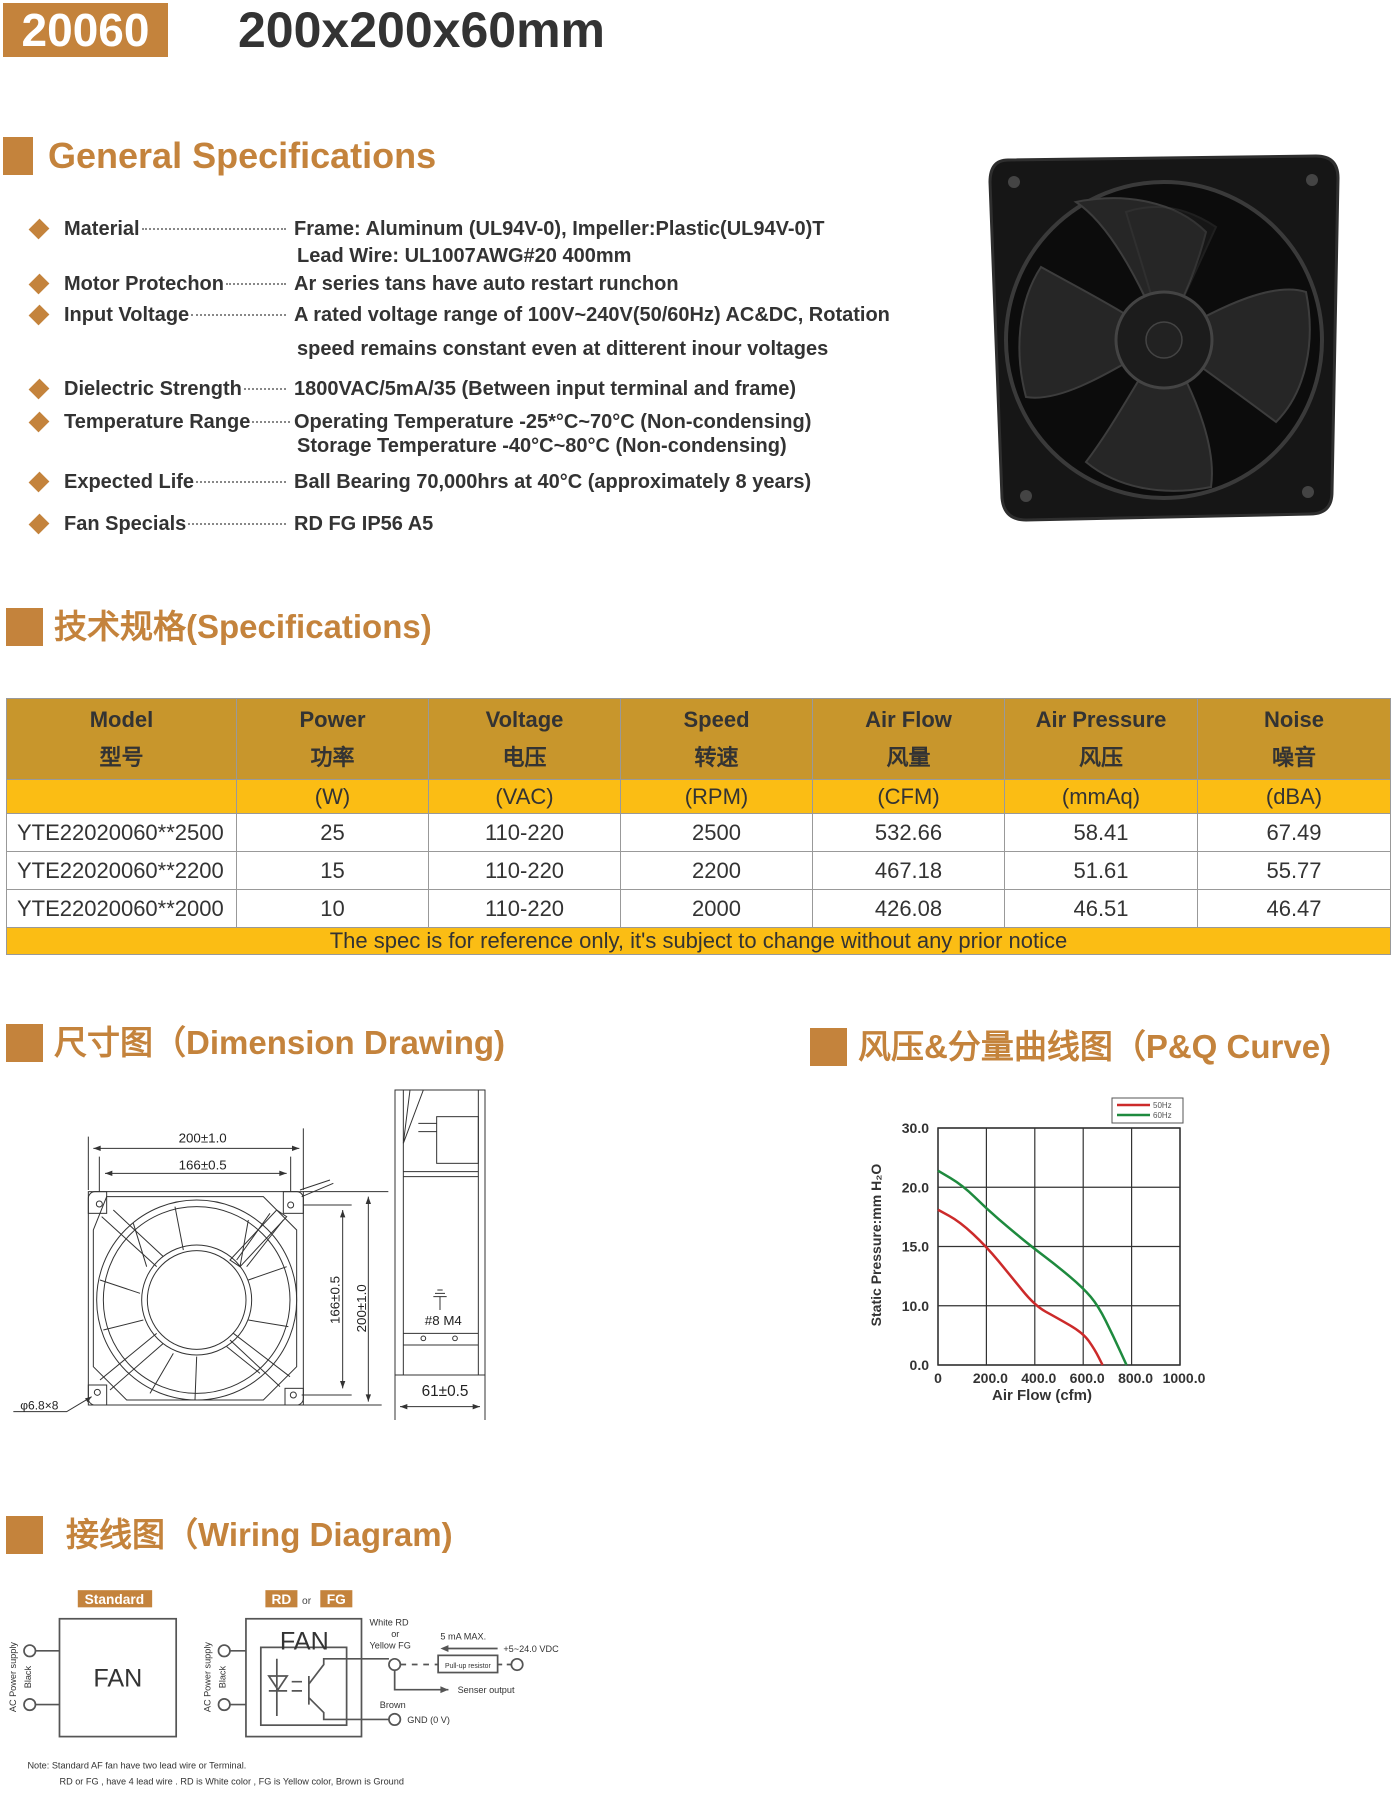 This screenshot has height=1796, width=1400. Describe the element at coordinates (908, 832) in the screenshot. I see `table-cell: 532.66` at that location.